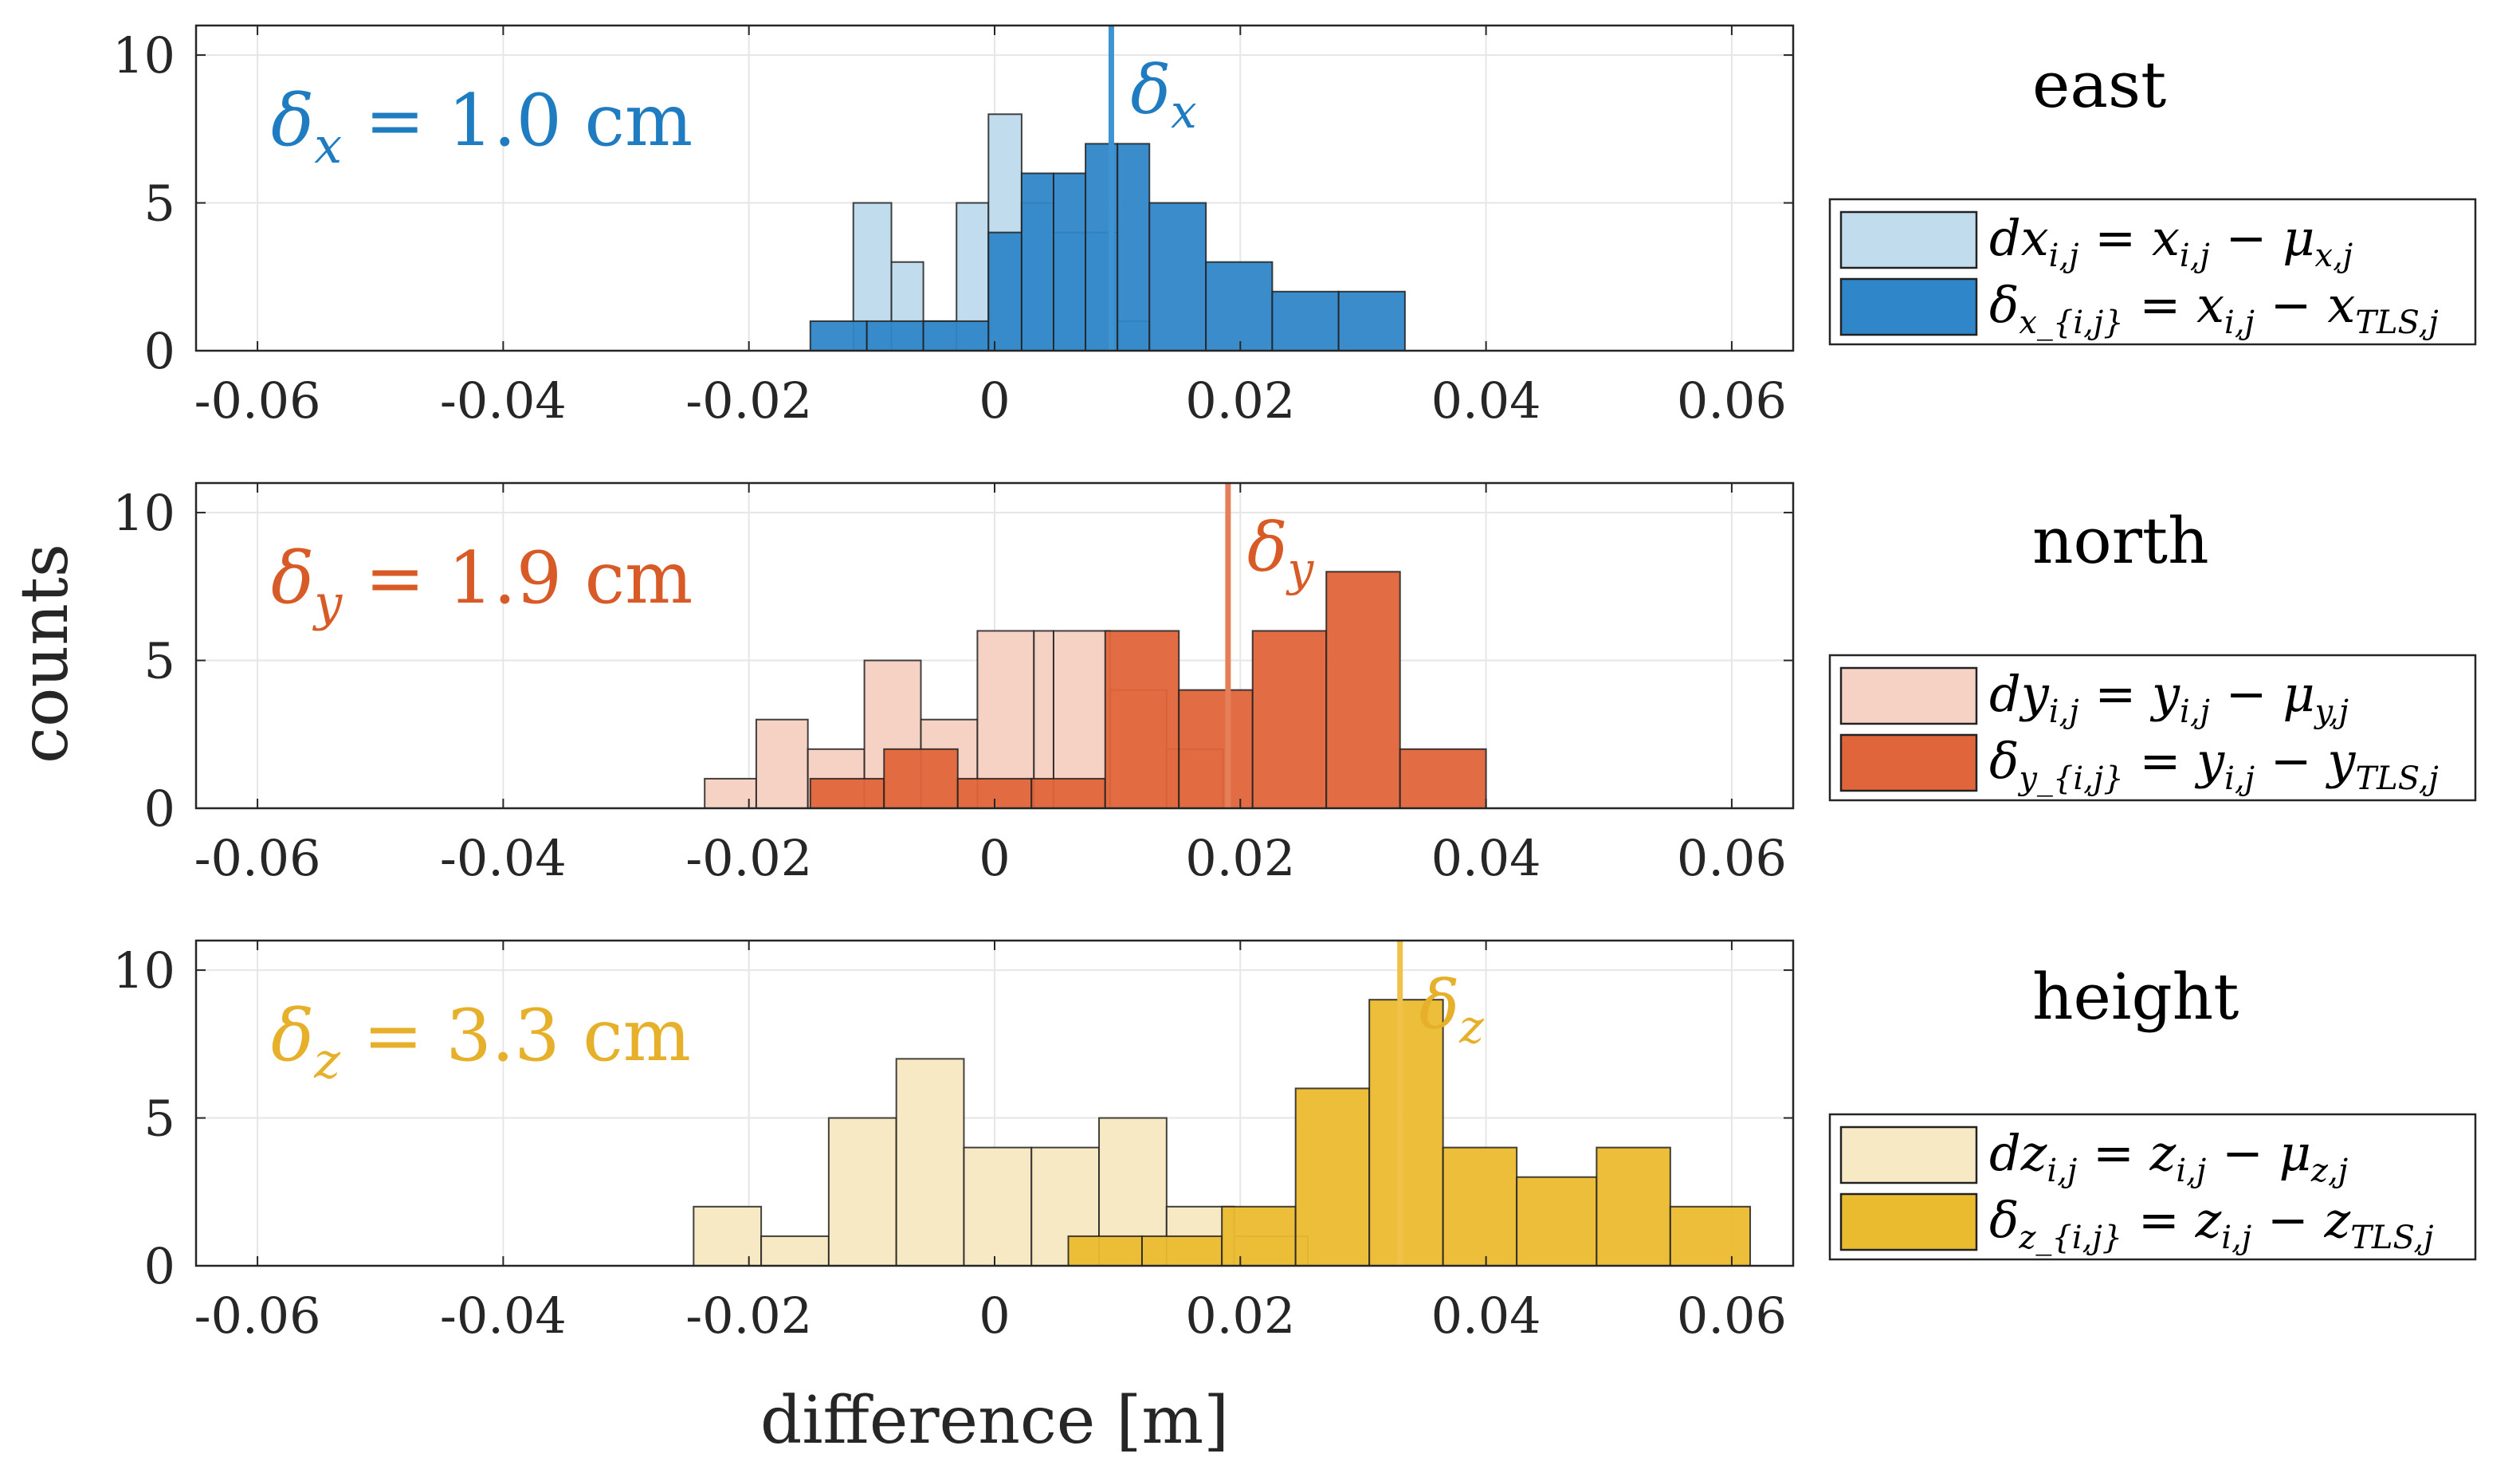 The height and width of the screenshot is (1481, 2520). What do you see at coordinates (482, 127) in the screenshot?
I see `delta-annotation: δx = 1.0 cm` at bounding box center [482, 127].